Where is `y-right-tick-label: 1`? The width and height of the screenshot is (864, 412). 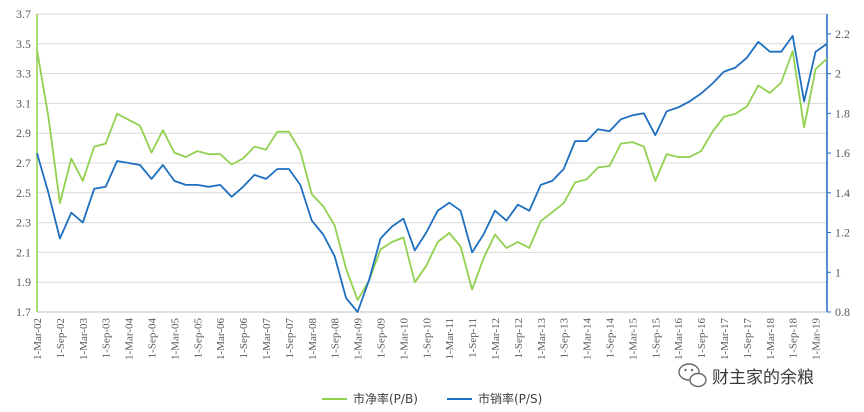 y-right-tick-label: 1 is located at coordinates (838, 272).